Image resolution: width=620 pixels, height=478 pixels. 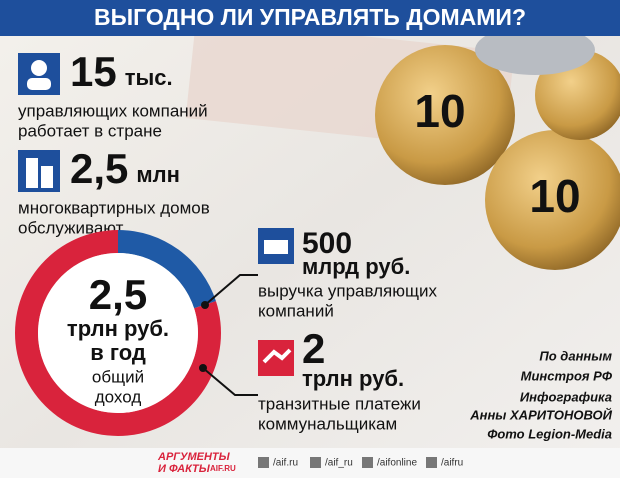 I want to click on stat-unit: млн, so click(x=158, y=174).